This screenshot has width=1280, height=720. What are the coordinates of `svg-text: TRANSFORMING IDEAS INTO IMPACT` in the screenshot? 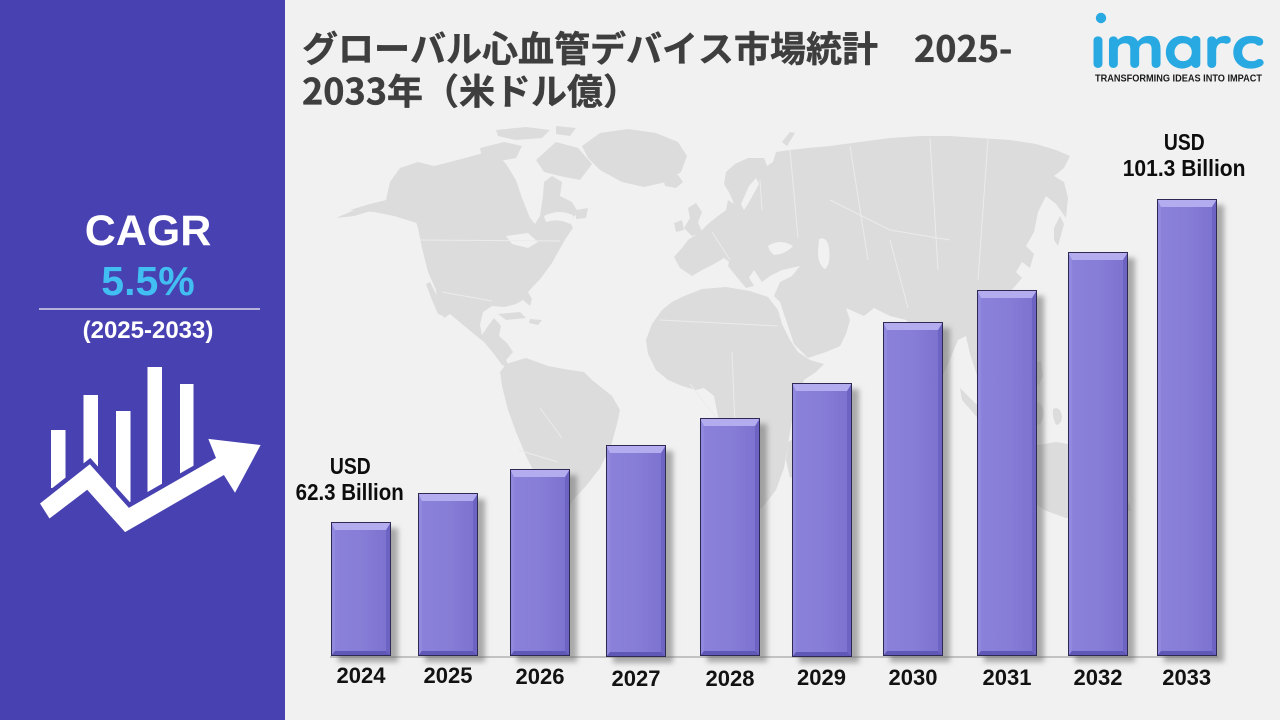 It's located at (1178, 79).